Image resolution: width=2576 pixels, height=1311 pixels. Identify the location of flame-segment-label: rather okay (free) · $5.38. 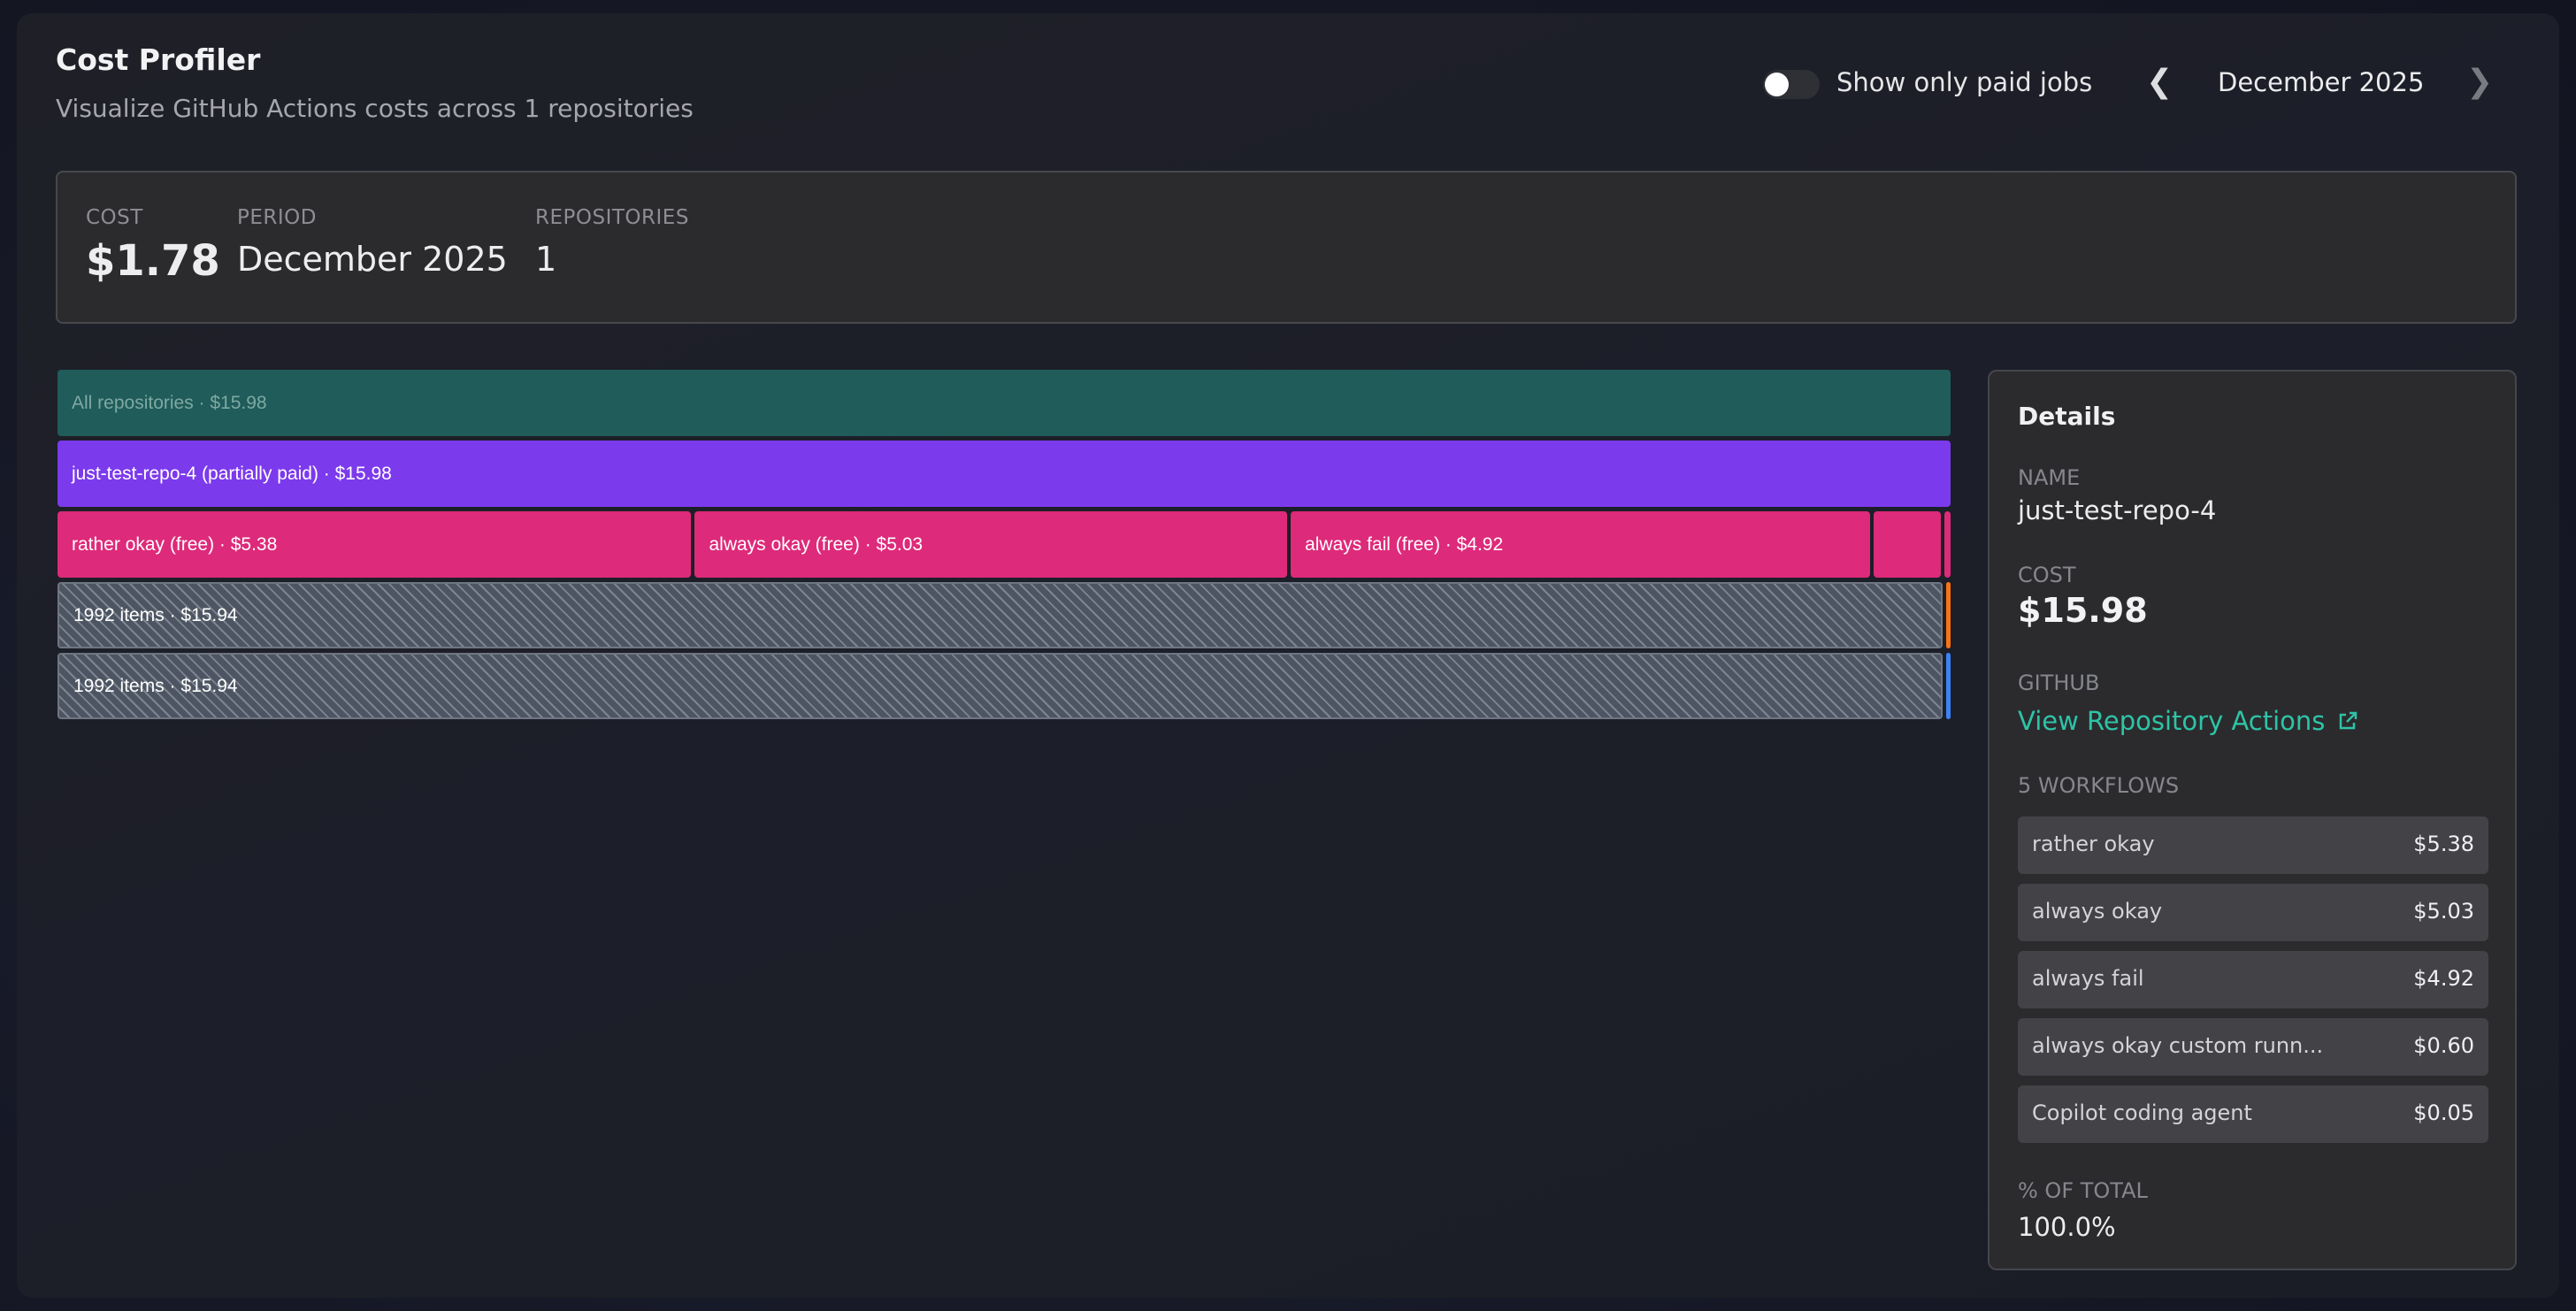
(175, 544).